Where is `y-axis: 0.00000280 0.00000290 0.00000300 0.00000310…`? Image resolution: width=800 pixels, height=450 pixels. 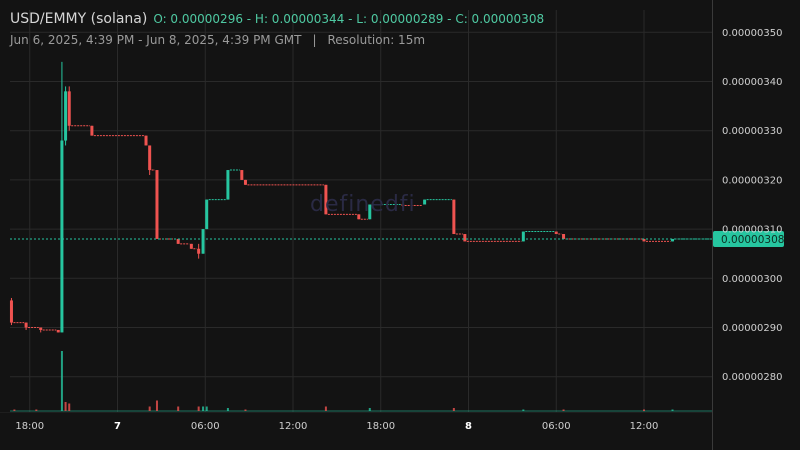
y-axis: 0.00000280 0.00000290 0.00000300 0.00000310… is located at coordinates (752, 205).